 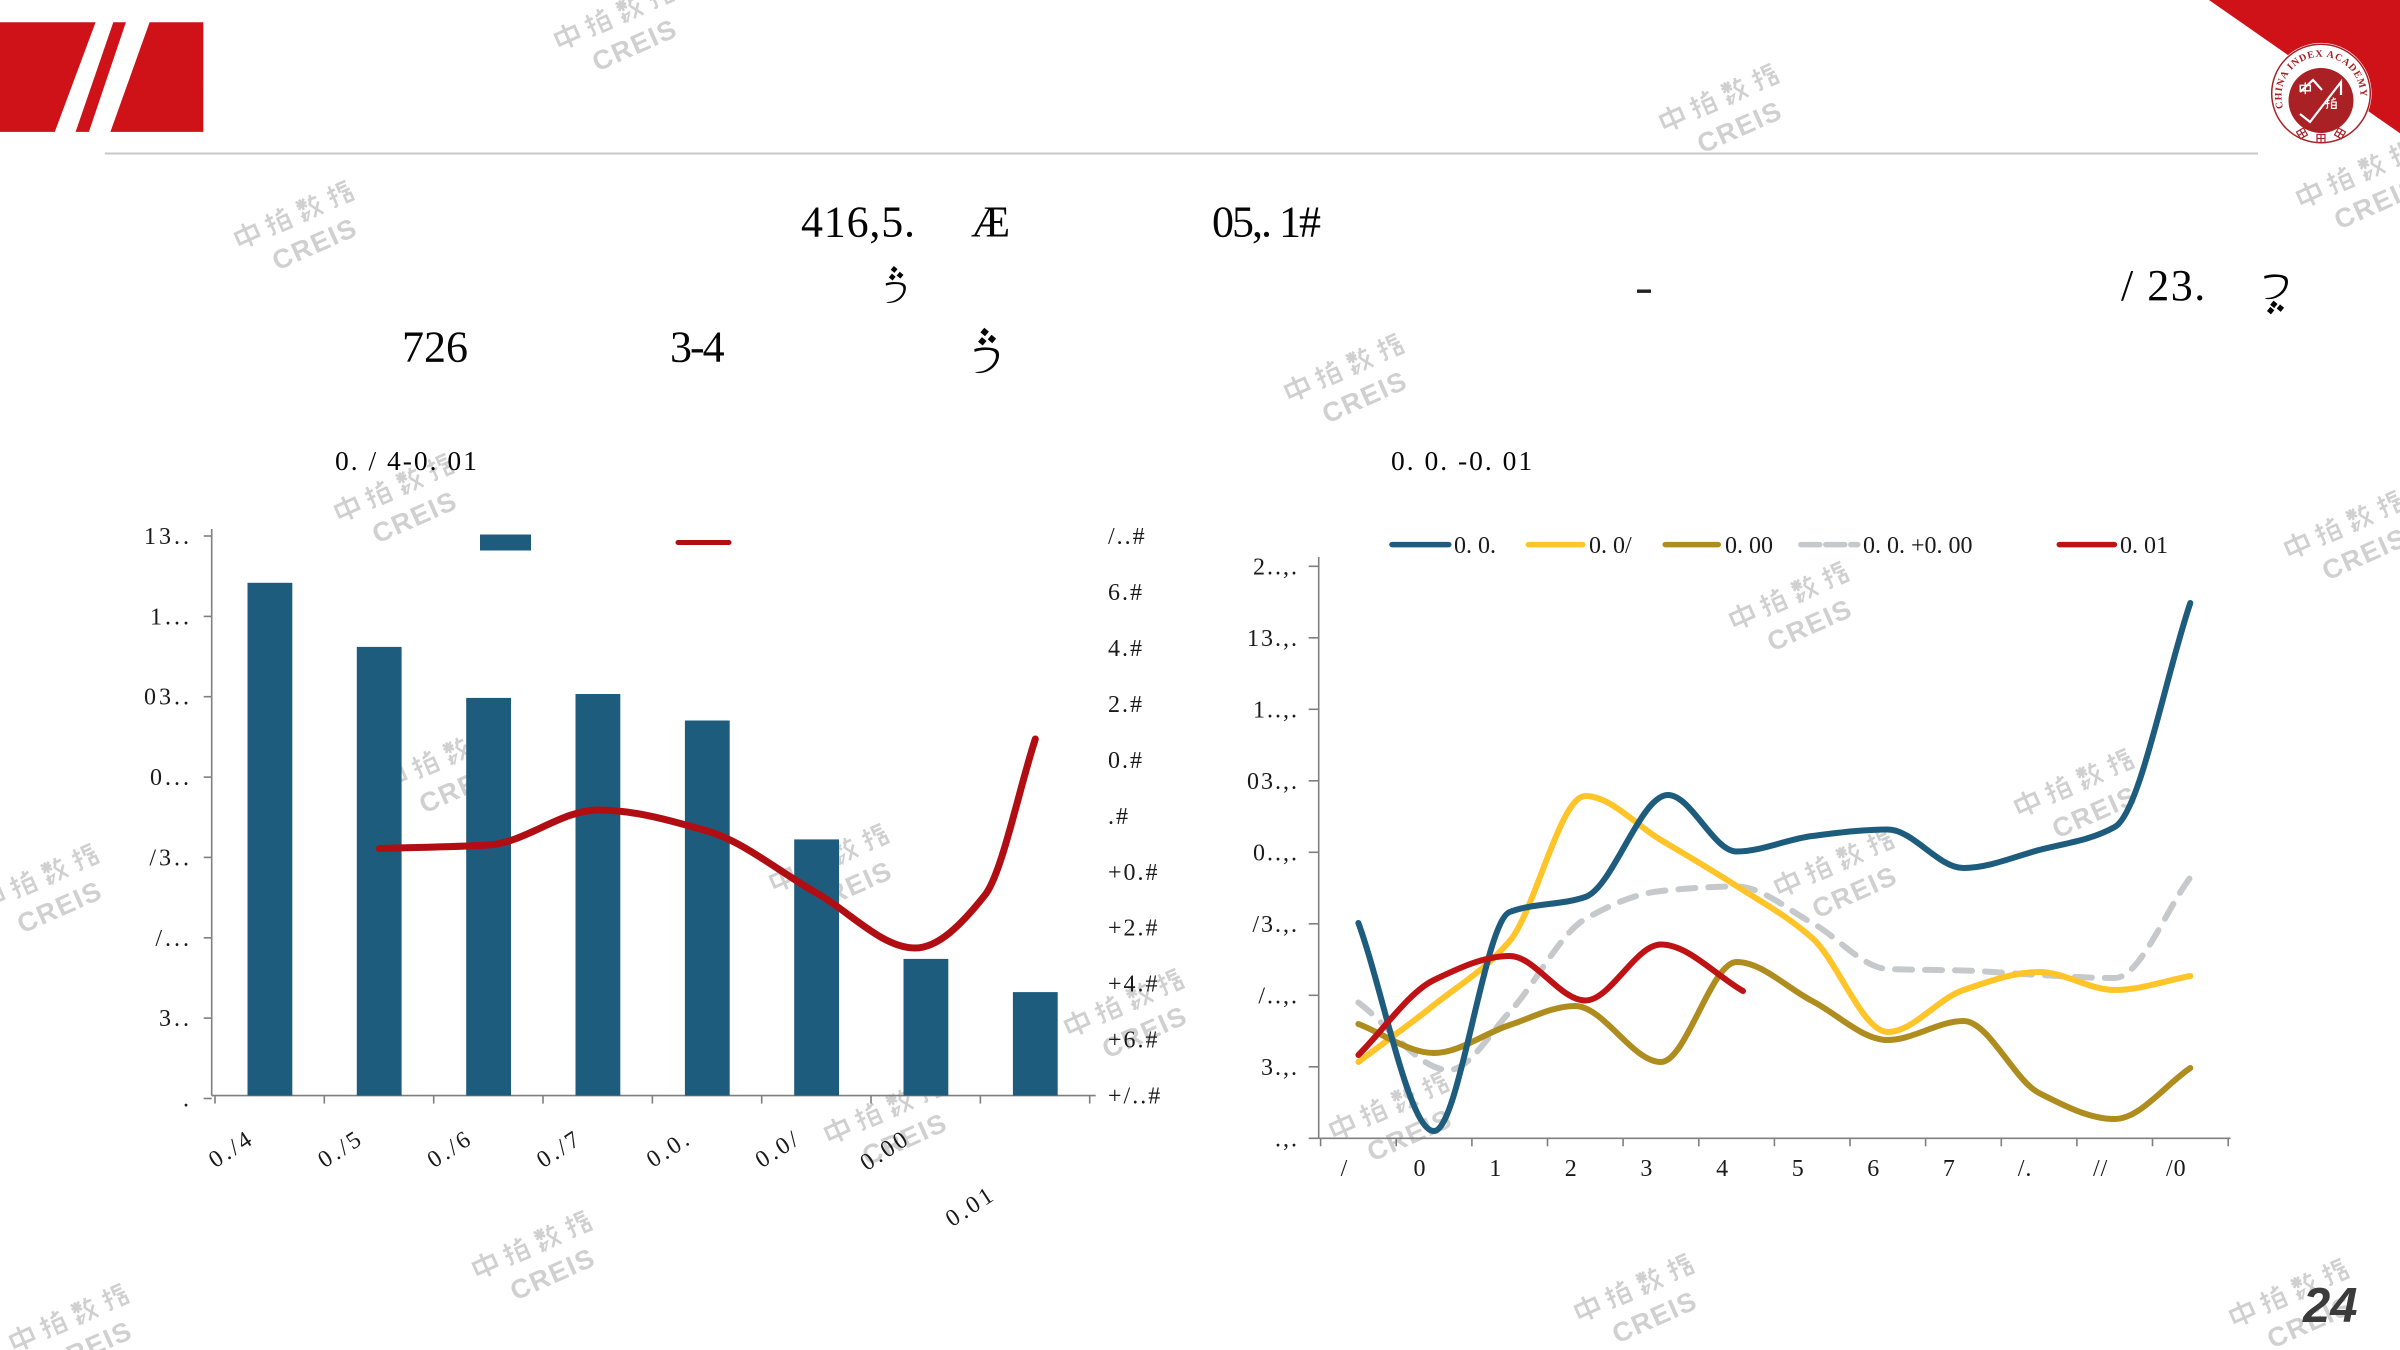 What do you see at coordinates (1126, 649) in the screenshot?
I see `svg-text: 4.#` at bounding box center [1126, 649].